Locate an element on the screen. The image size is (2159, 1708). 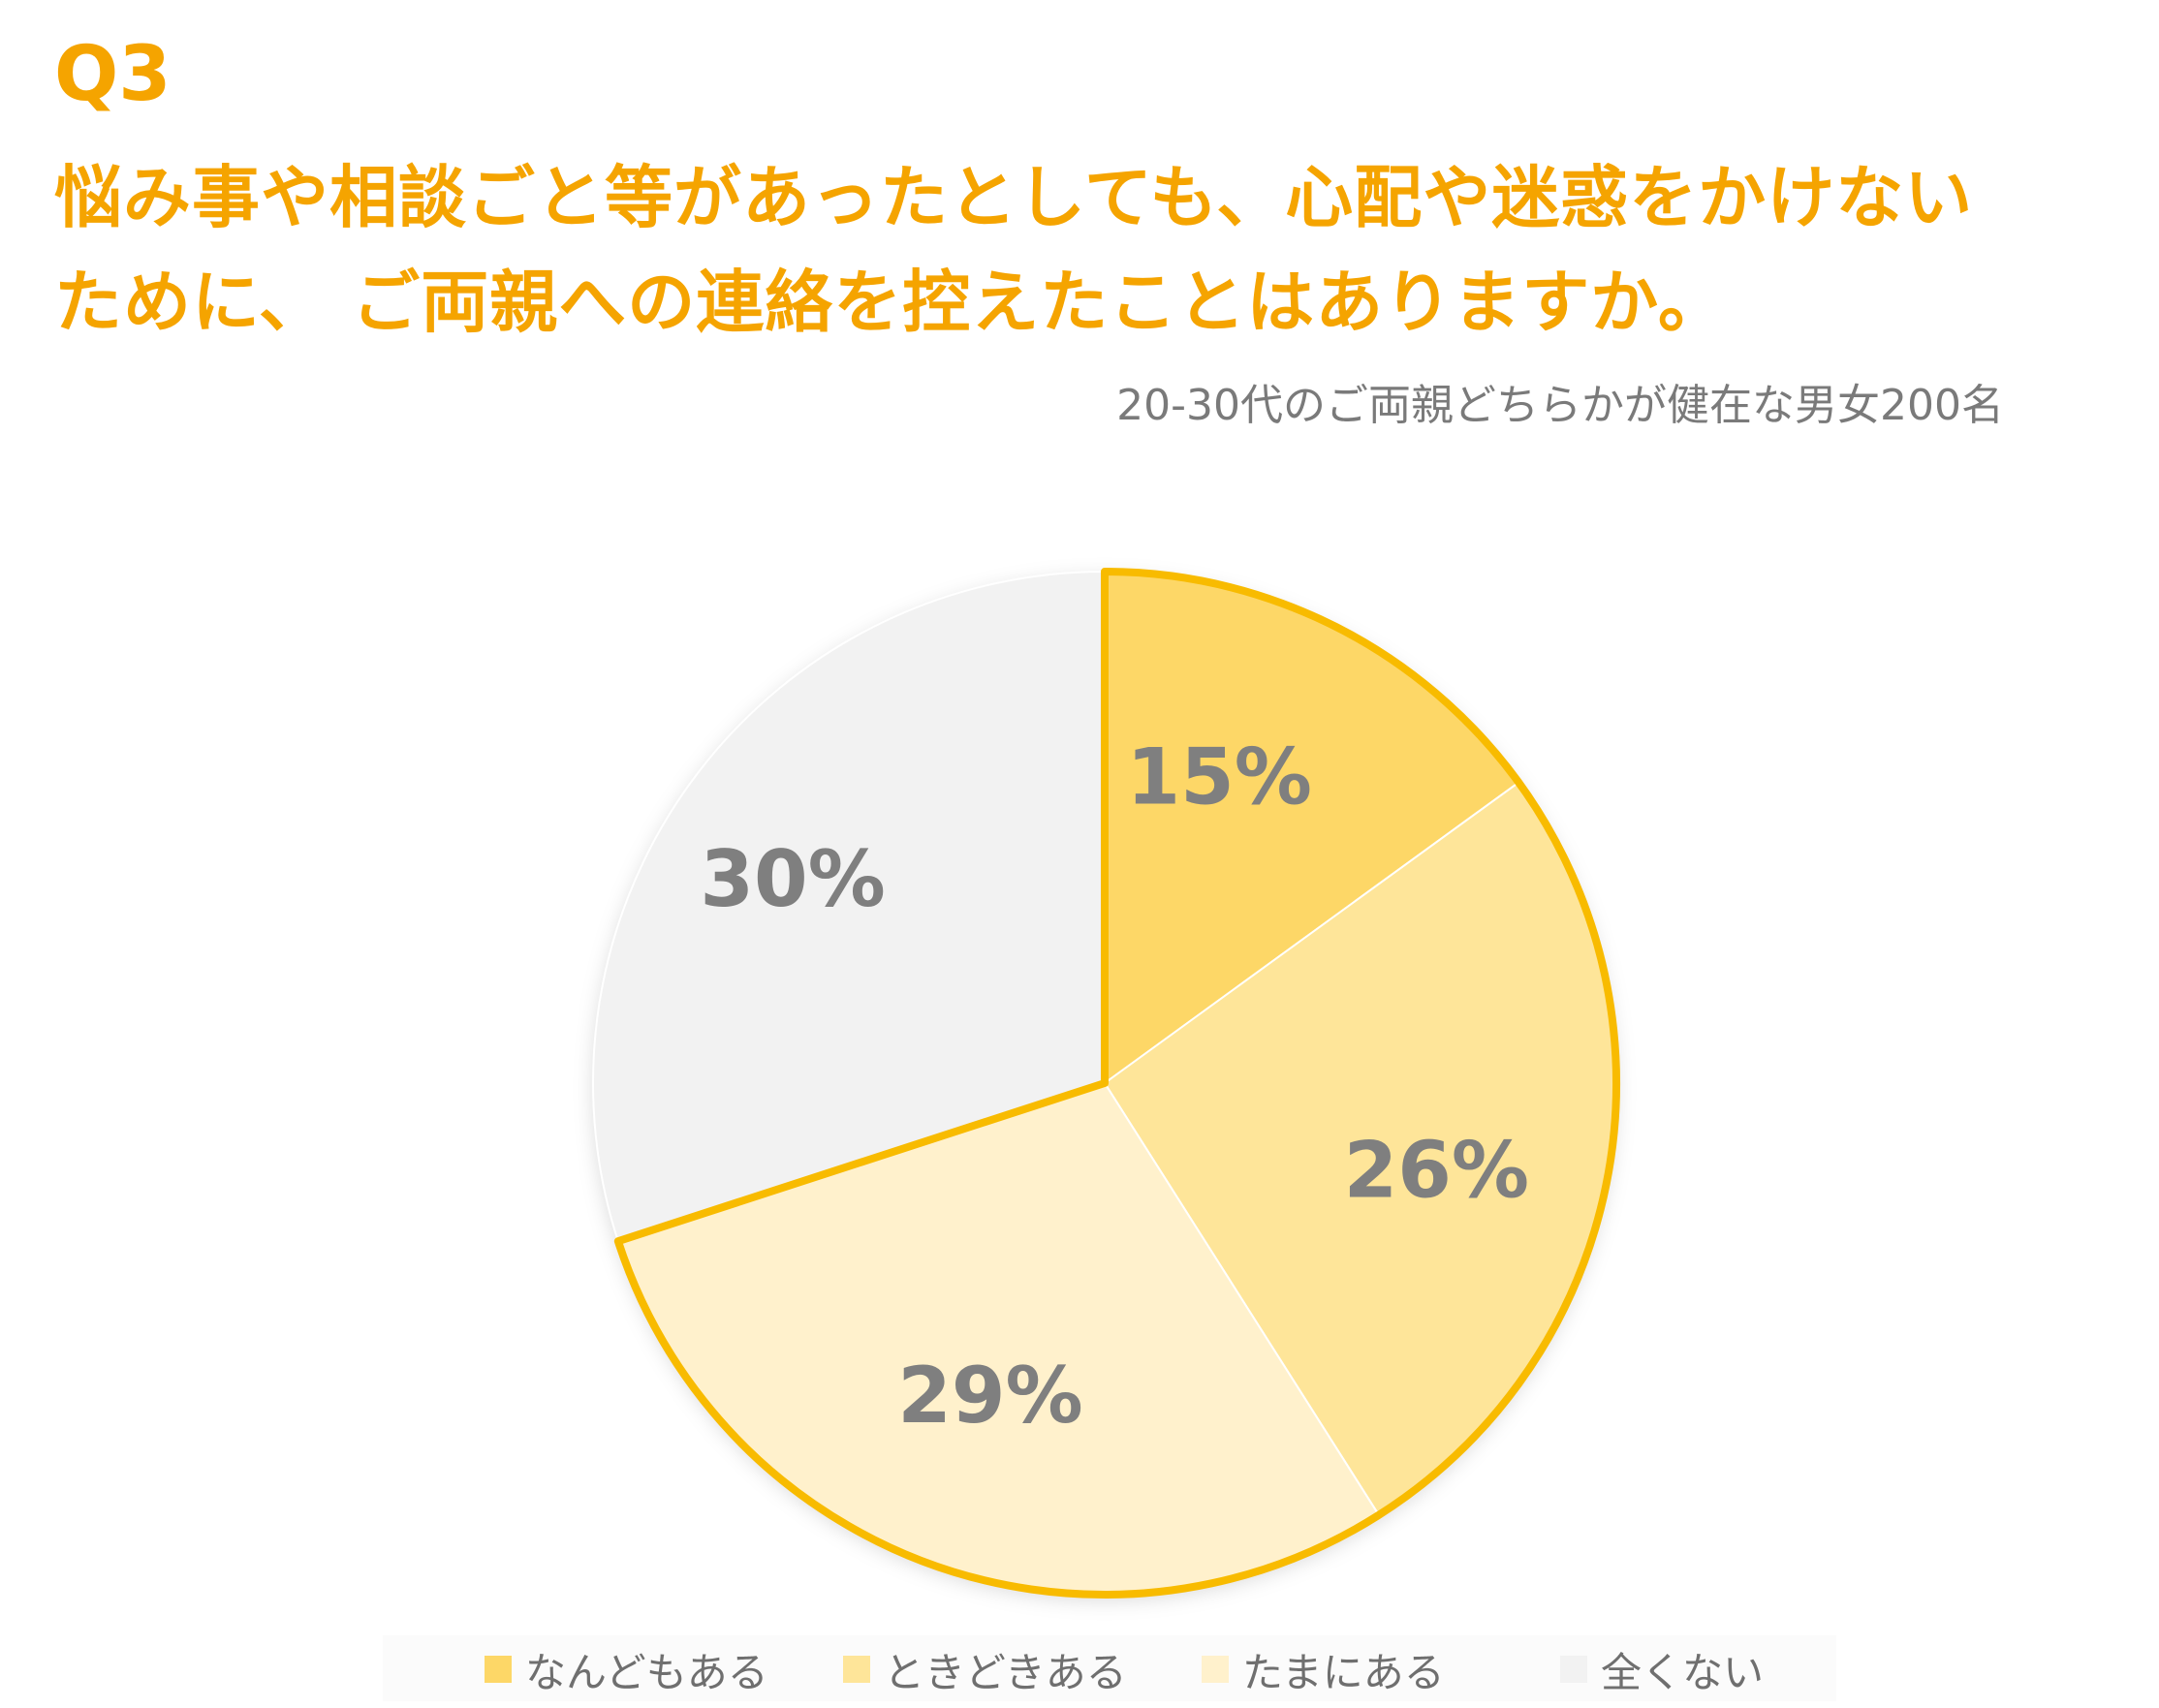
question-line-2: ために、 ご両親への連絡を控えたことはありますか。 is located at coordinates (890, 302).